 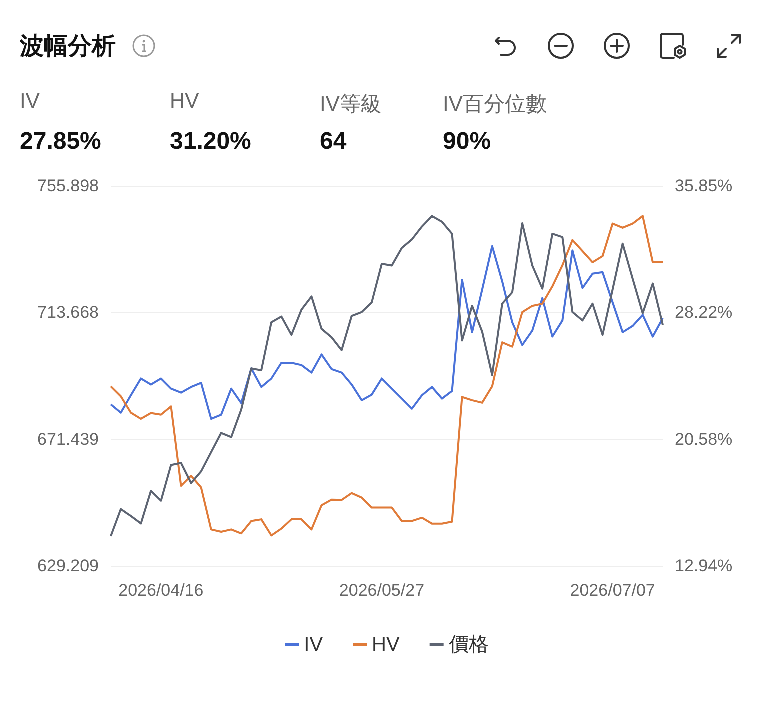 What do you see at coordinates (314, 645) in the screenshot?
I see `legend-label: IV` at bounding box center [314, 645].